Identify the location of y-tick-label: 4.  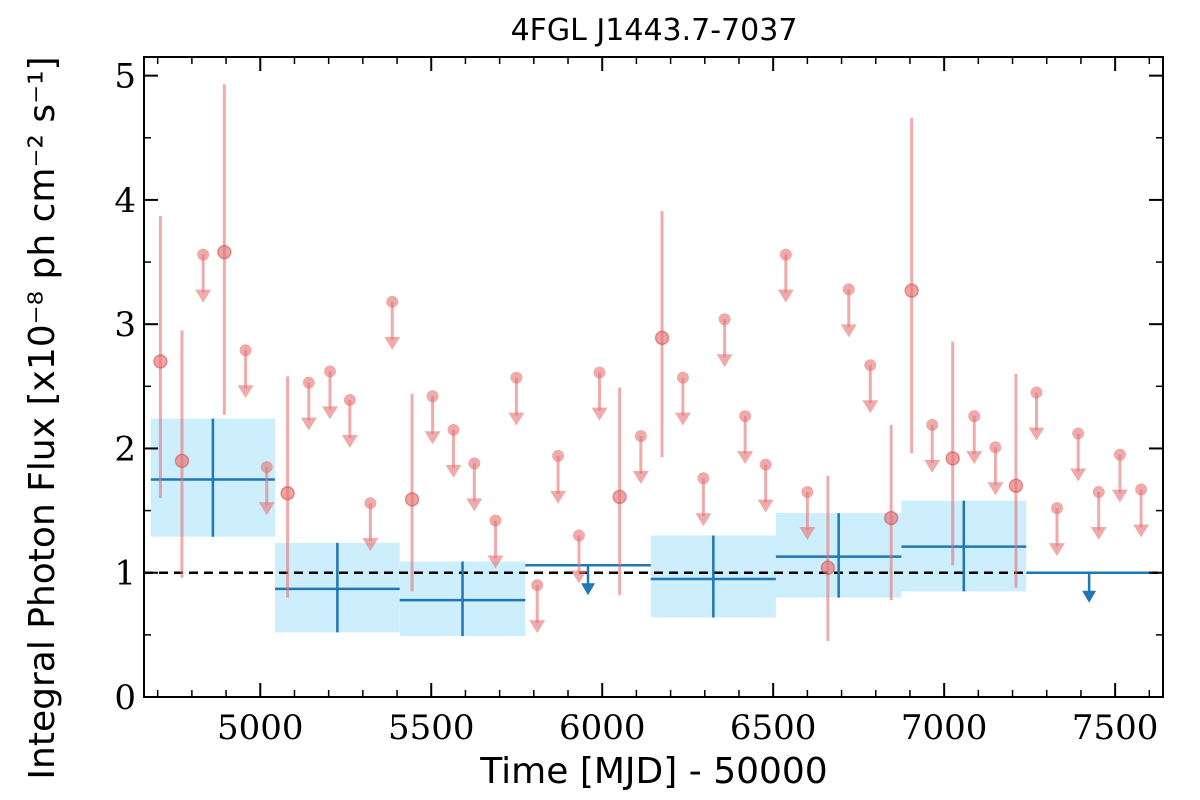
(125, 201).